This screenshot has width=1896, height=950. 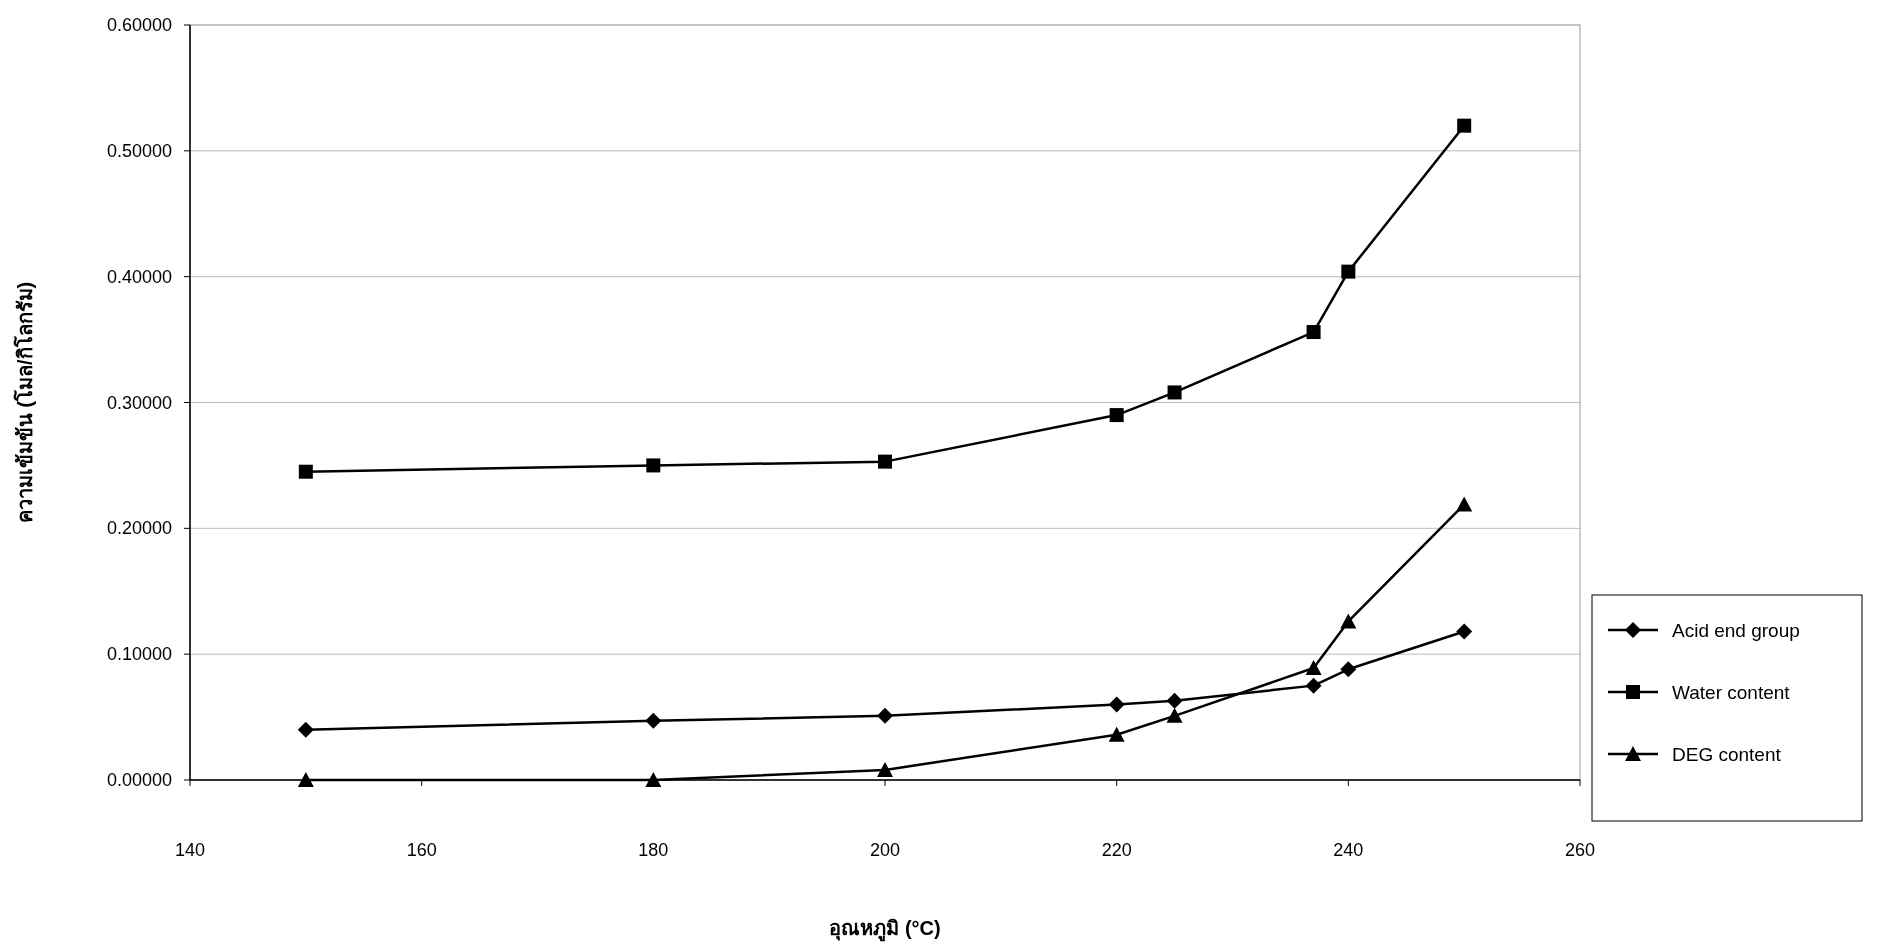 What do you see at coordinates (885, 850) in the screenshot?
I see `x-tick-label: 200` at bounding box center [885, 850].